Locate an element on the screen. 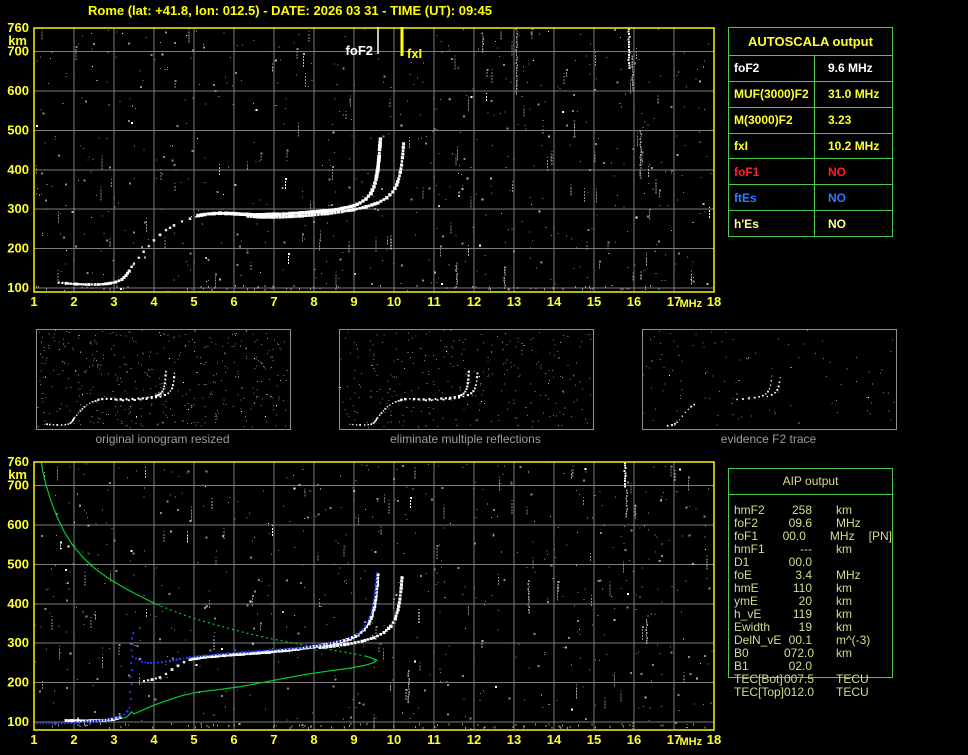 Image resolution: width=968 pixels, height=755 pixels. autoscala-table-title: AUTOSCALA output is located at coordinates (810, 41).